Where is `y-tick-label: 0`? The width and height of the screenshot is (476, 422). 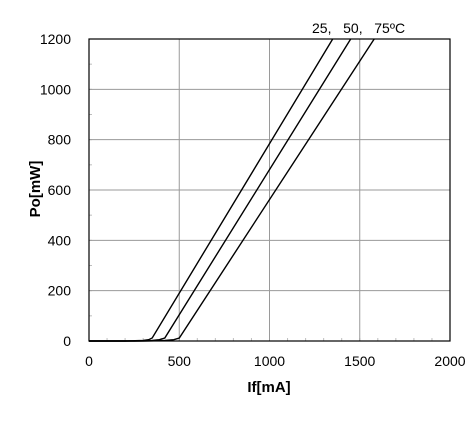
y-tick-label: 0 is located at coordinates (67, 341).